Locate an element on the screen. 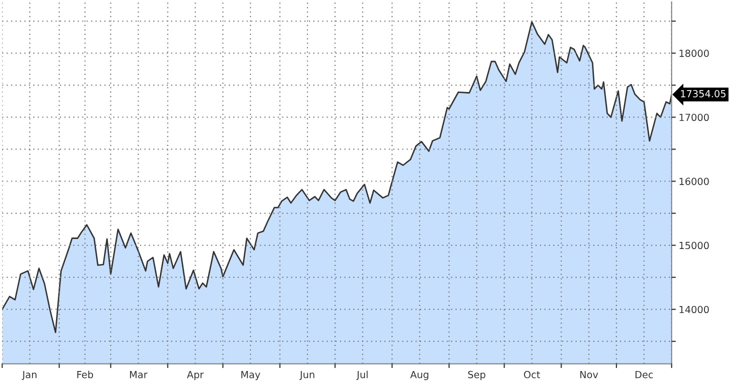  annotation: 17354.05 is located at coordinates (703, 94).